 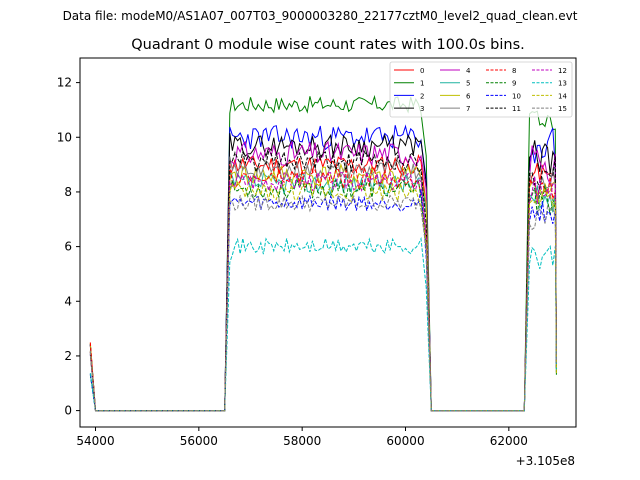 I want to click on legend-label-13: 13, so click(x=562, y=84).